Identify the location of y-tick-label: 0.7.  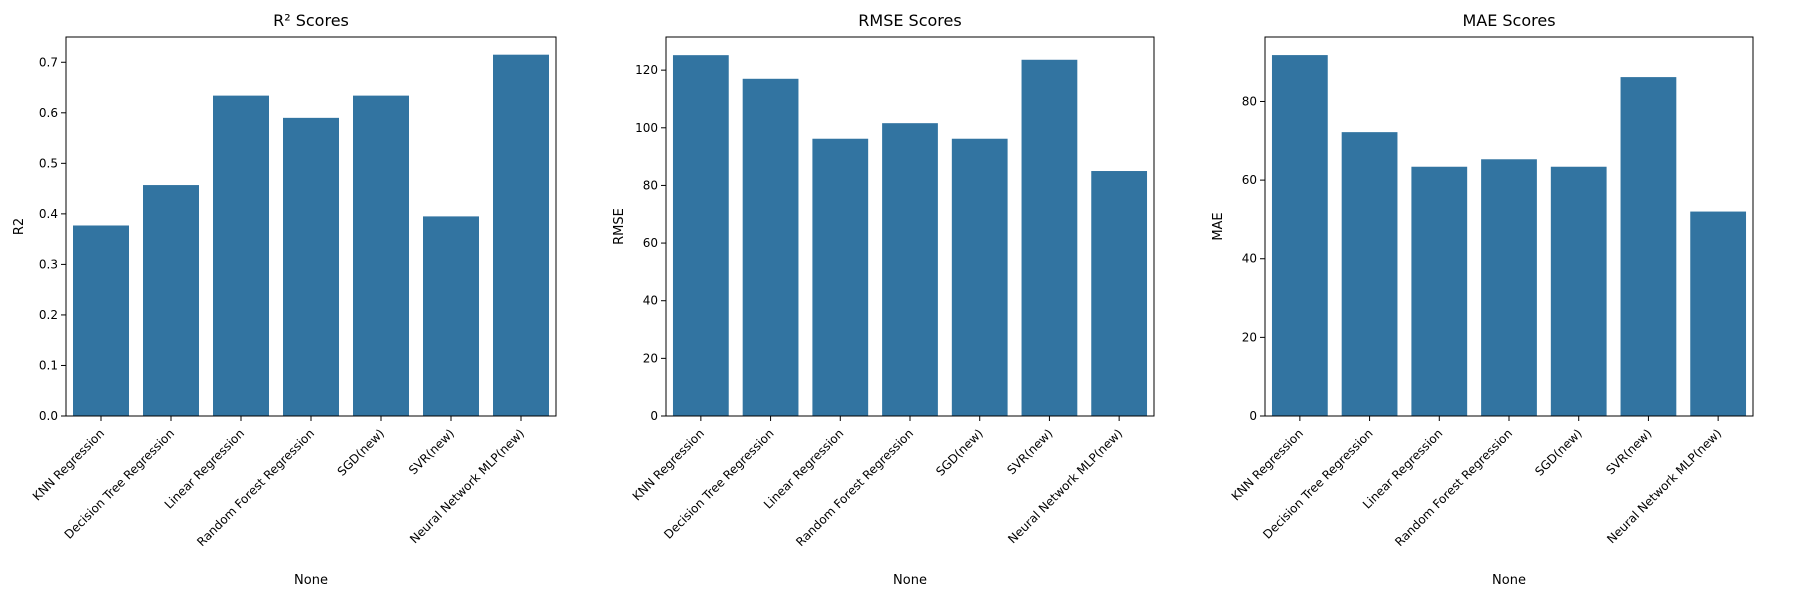
(48, 62).